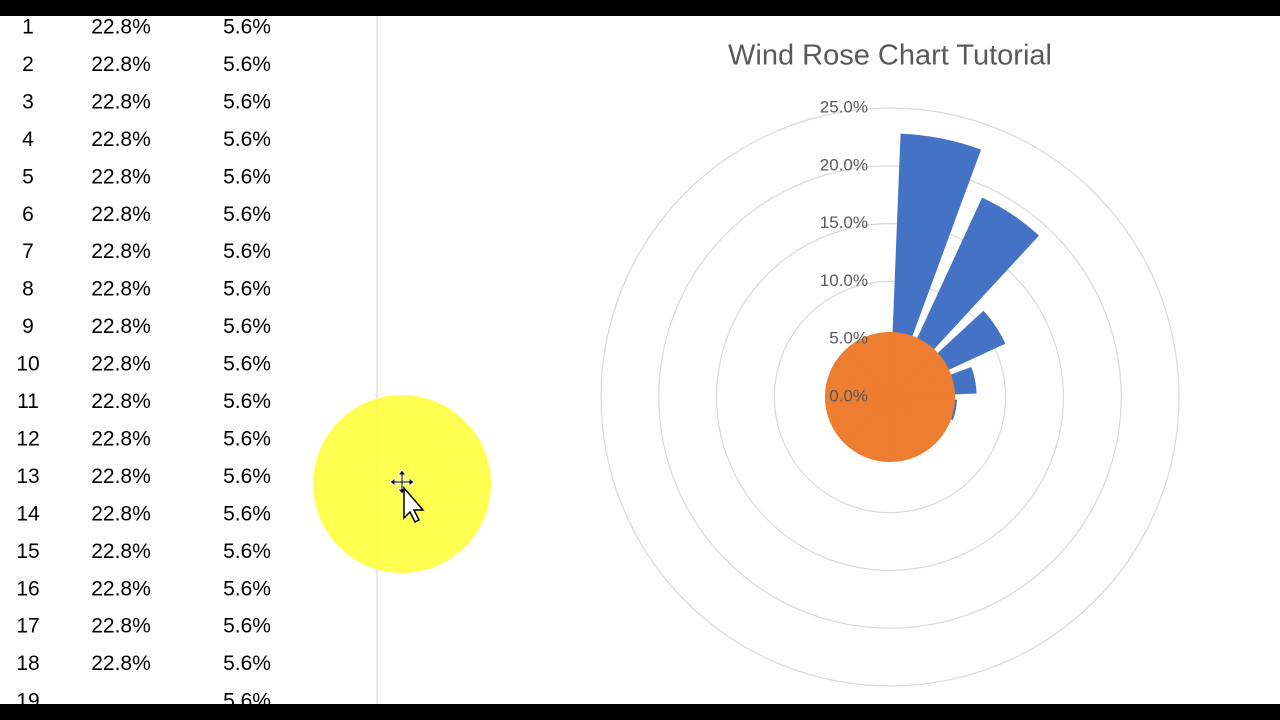 The height and width of the screenshot is (720, 1280). Describe the element at coordinates (28, 139) in the screenshot. I see `table-cell: 4` at that location.